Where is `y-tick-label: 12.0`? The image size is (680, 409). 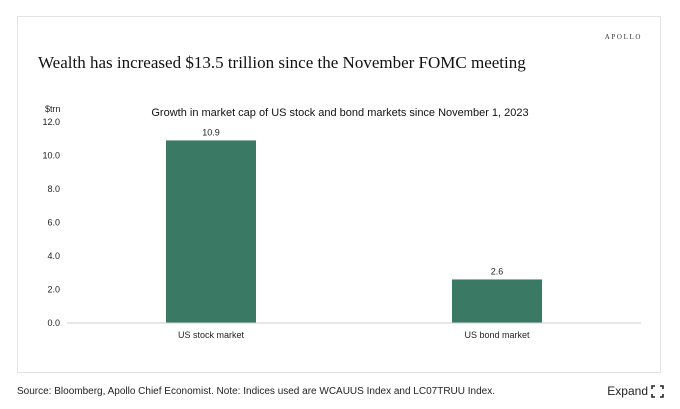
y-tick-label: 12.0 is located at coordinates (51, 122).